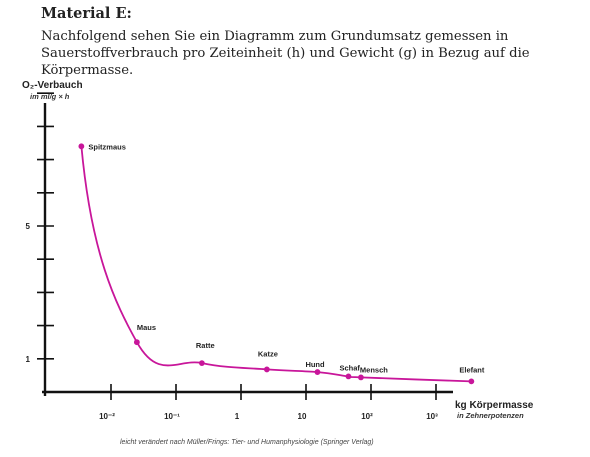 This screenshot has height=457, width=590. What do you see at coordinates (302, 416) in the screenshot?
I see `x-tick-label: 10` at bounding box center [302, 416].